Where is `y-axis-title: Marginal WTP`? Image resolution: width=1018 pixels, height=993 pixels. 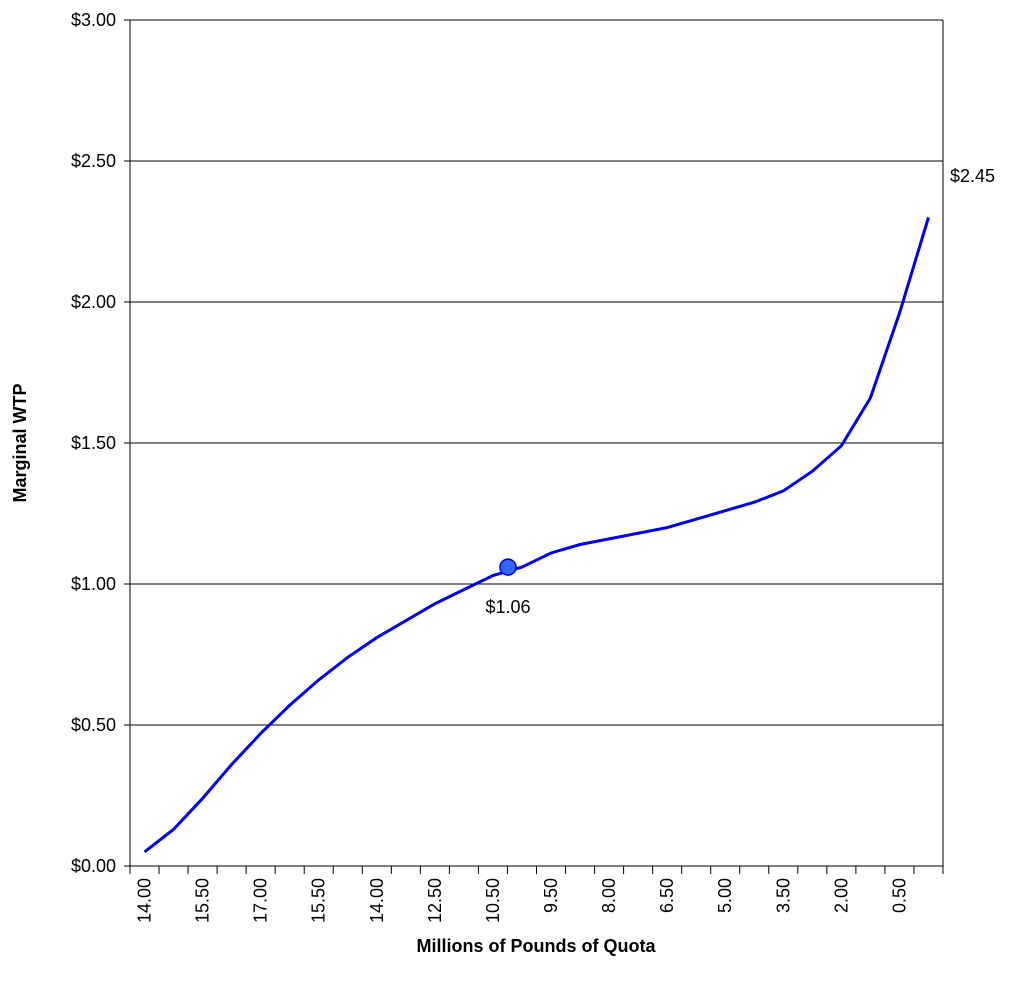 y-axis-title: Marginal WTP is located at coordinates (20, 442).